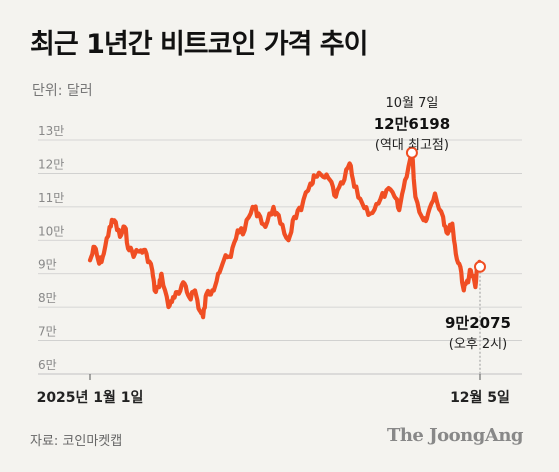 The height and width of the screenshot is (472, 559). What do you see at coordinates (199, 44) in the screenshot?
I see `chart-title: 최근 1년간 비트코인 가격 추이` at bounding box center [199, 44].